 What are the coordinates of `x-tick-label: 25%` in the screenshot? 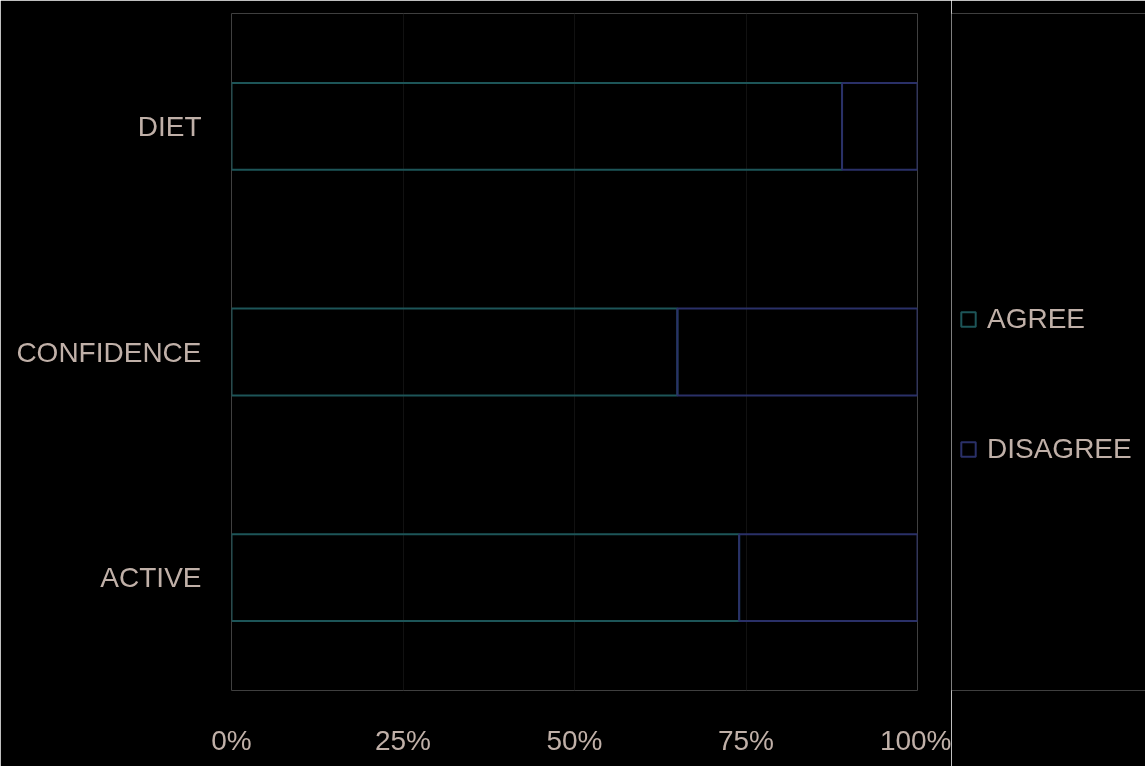 It's located at (403, 740).